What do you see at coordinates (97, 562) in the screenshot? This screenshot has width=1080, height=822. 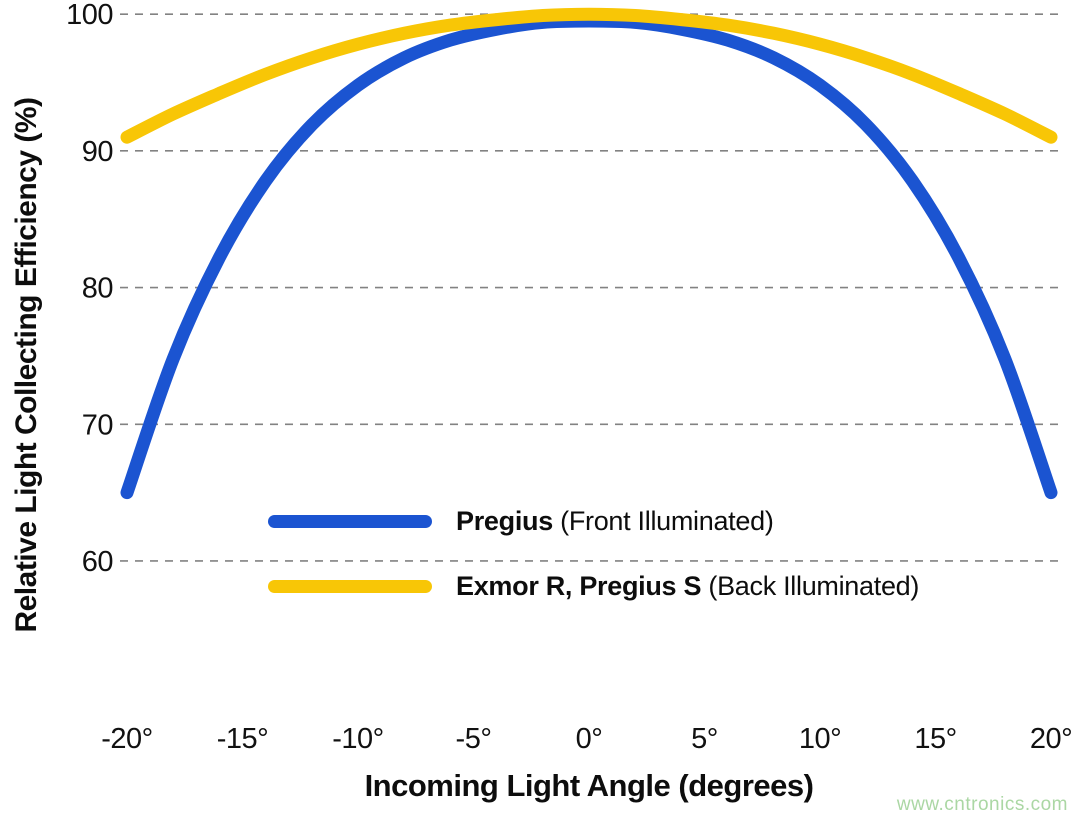 I see `y-tick-label: 60` at bounding box center [97, 562].